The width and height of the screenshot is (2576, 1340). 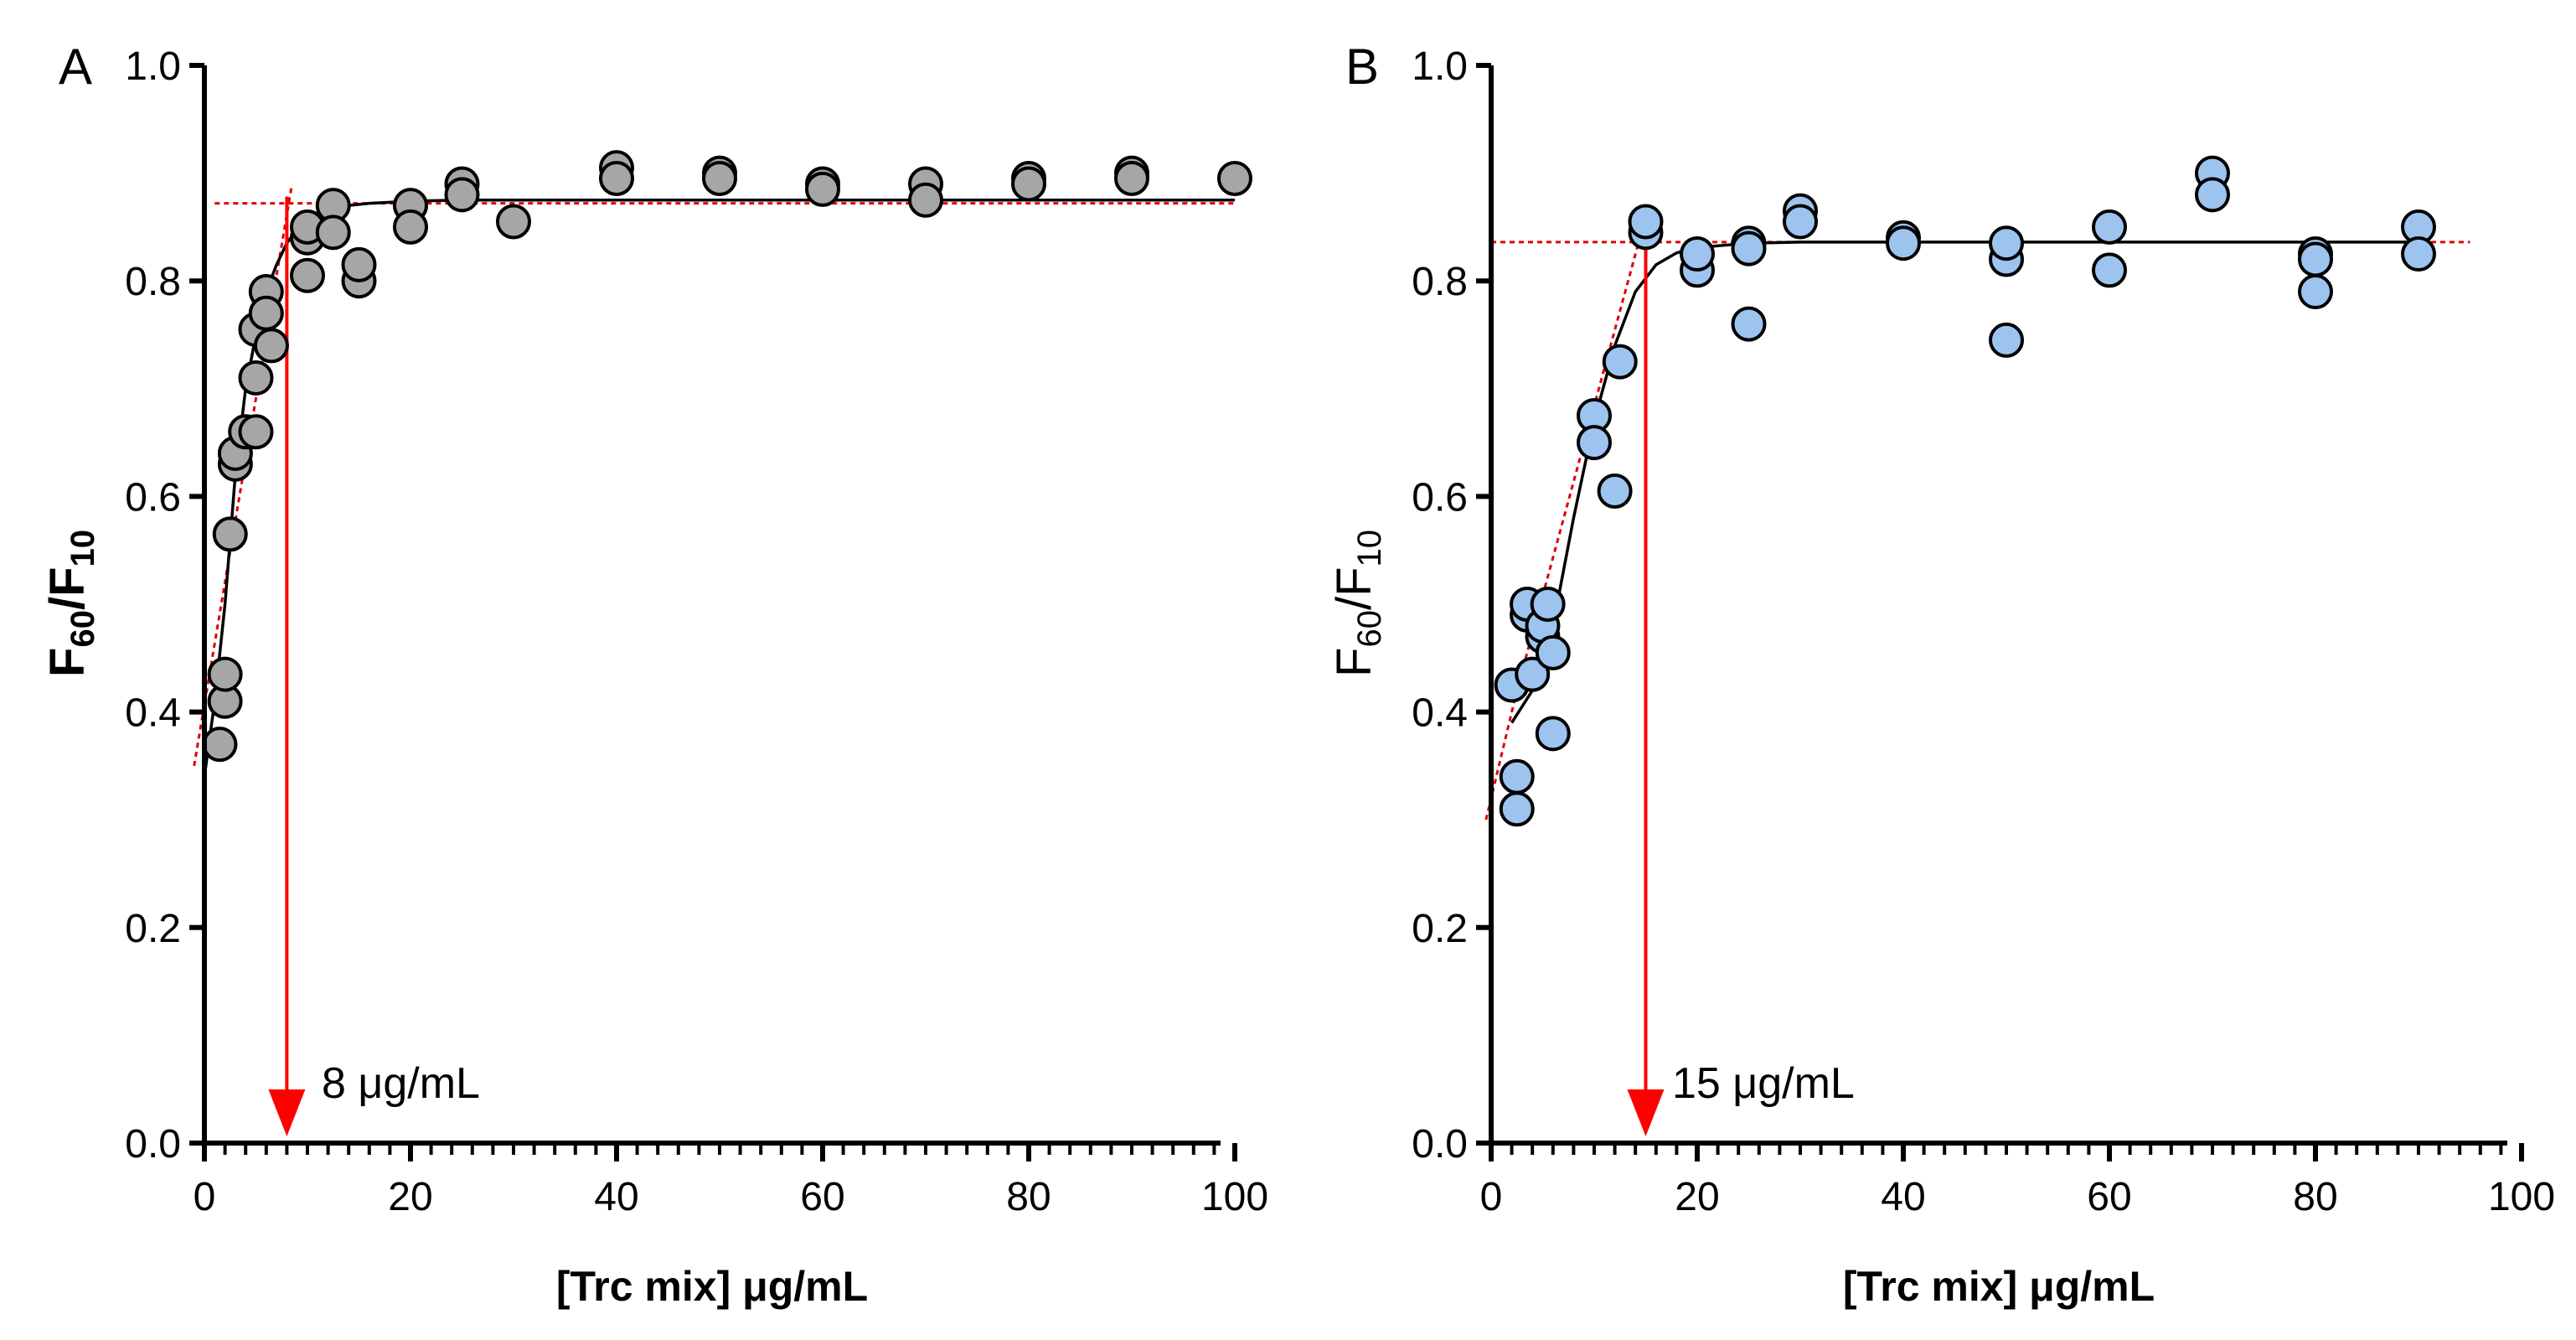 What do you see at coordinates (1357, 603) in the screenshot?
I see `panel-b-y-axis-title: F60/F10` at bounding box center [1357, 603].